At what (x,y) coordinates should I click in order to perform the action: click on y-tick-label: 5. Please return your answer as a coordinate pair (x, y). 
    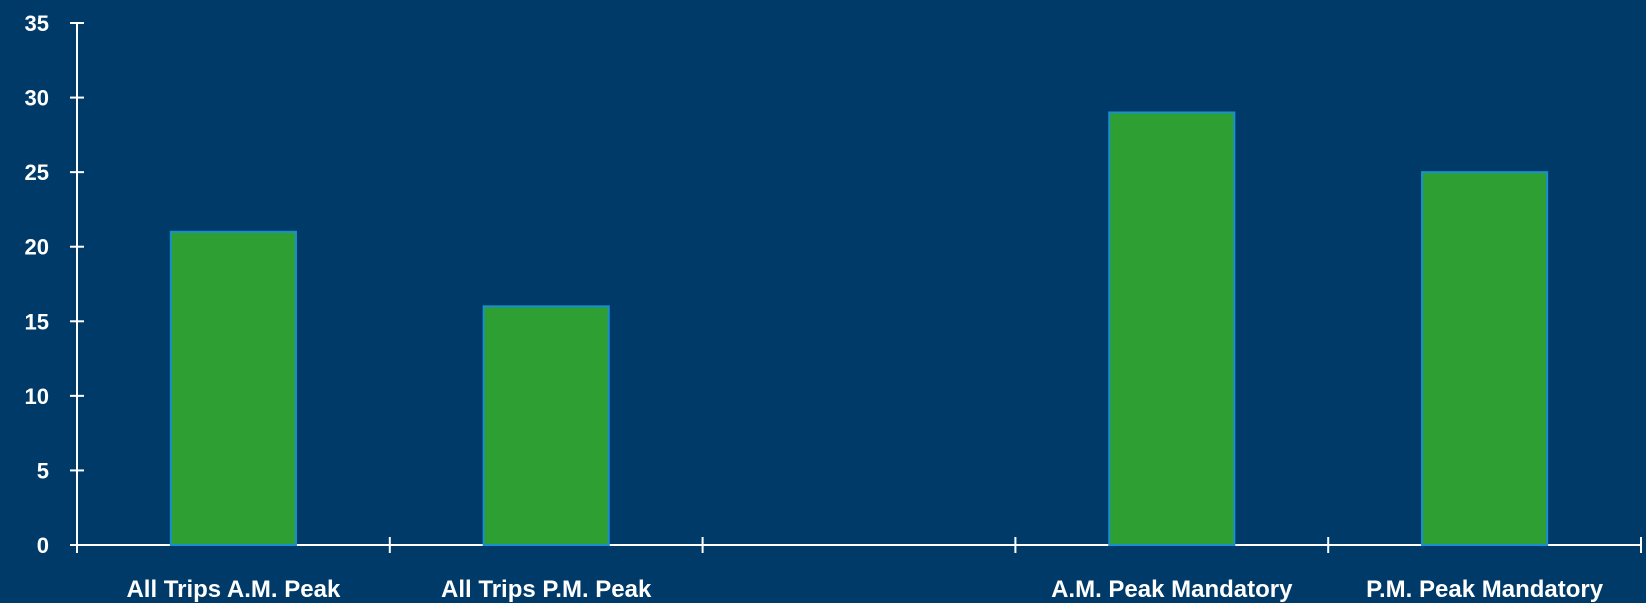
    Looking at the image, I should click on (43, 470).